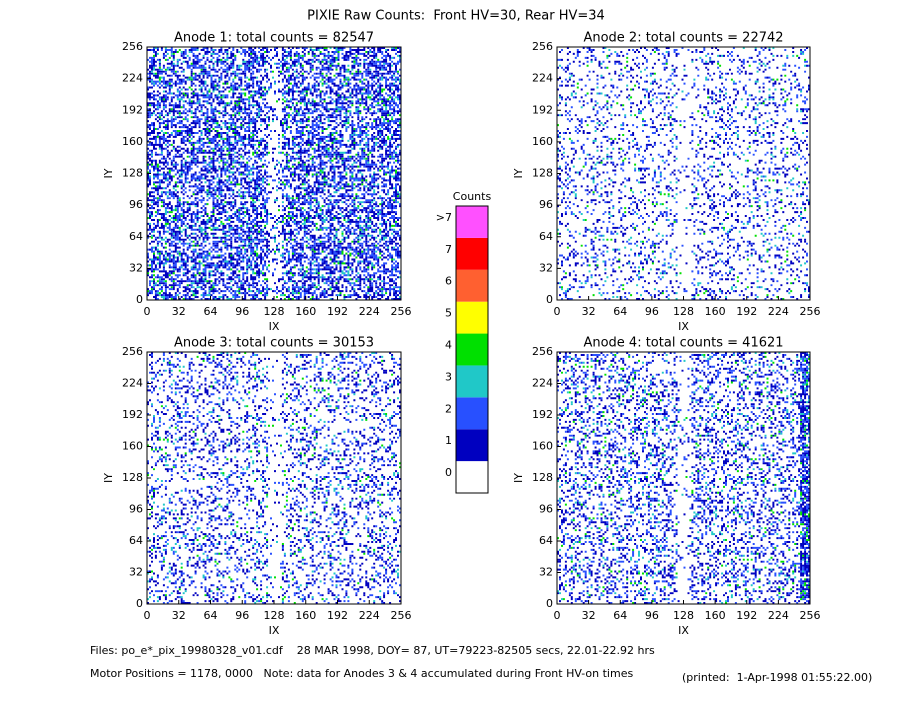  What do you see at coordinates (778, 311) in the screenshot?
I see `x-tick-label: 224` at bounding box center [778, 311].